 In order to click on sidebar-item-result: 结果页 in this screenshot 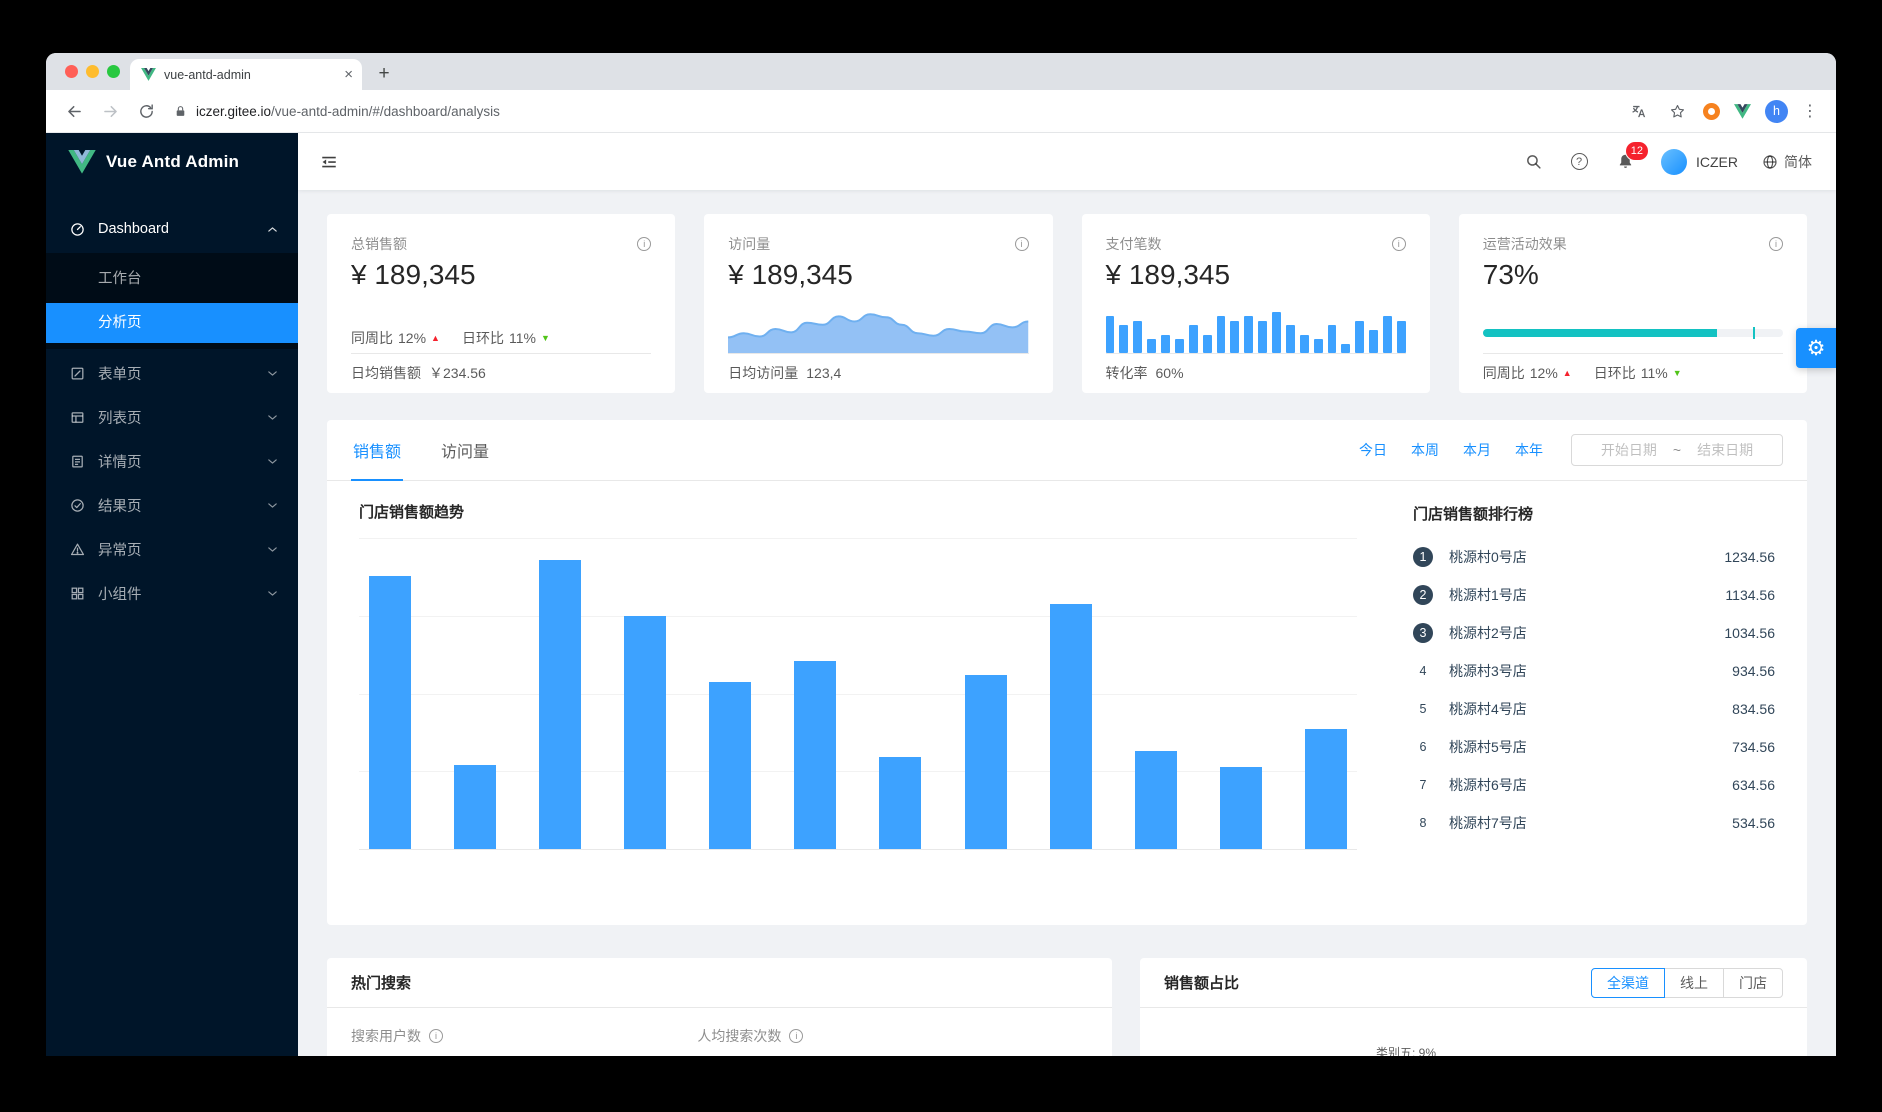, I will do `click(172, 505)`.